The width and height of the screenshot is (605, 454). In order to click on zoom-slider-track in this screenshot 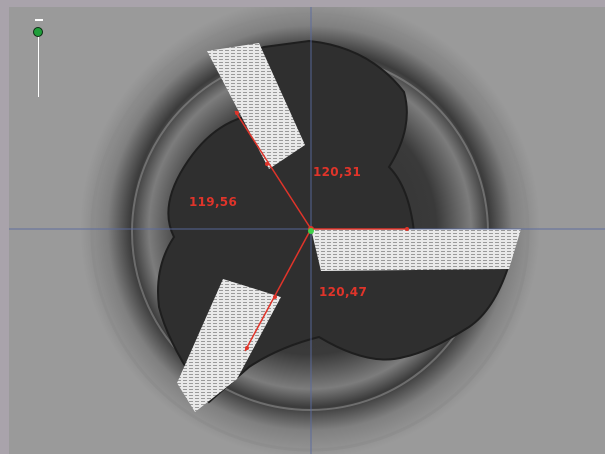, I will do `click(38, 63)`.